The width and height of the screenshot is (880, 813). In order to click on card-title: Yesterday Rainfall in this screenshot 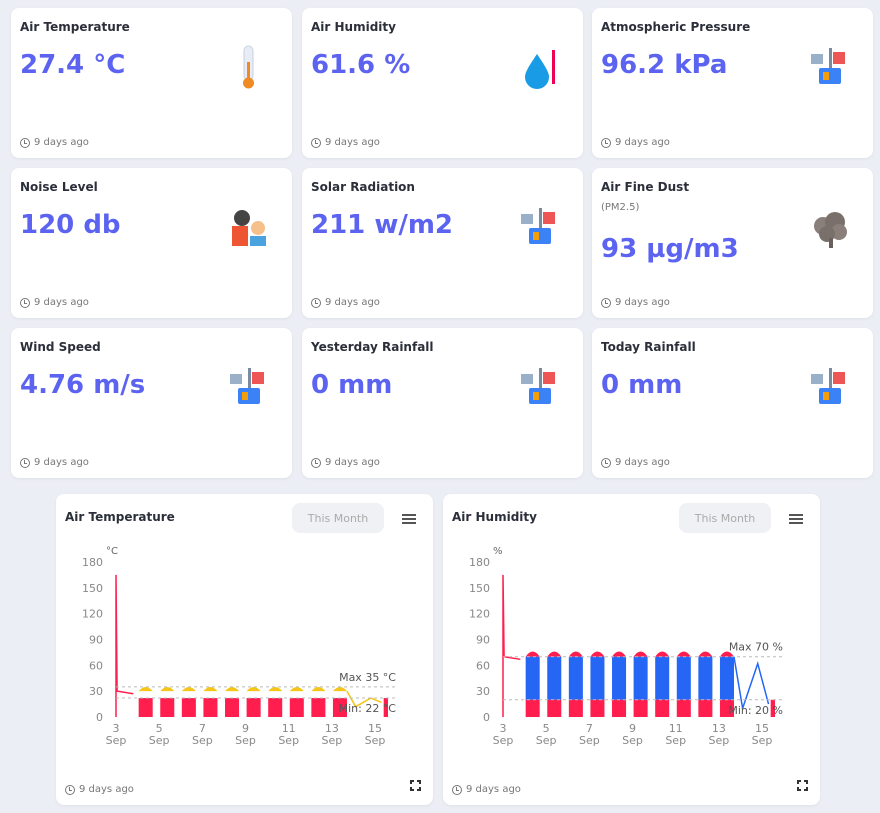, I will do `click(372, 347)`.